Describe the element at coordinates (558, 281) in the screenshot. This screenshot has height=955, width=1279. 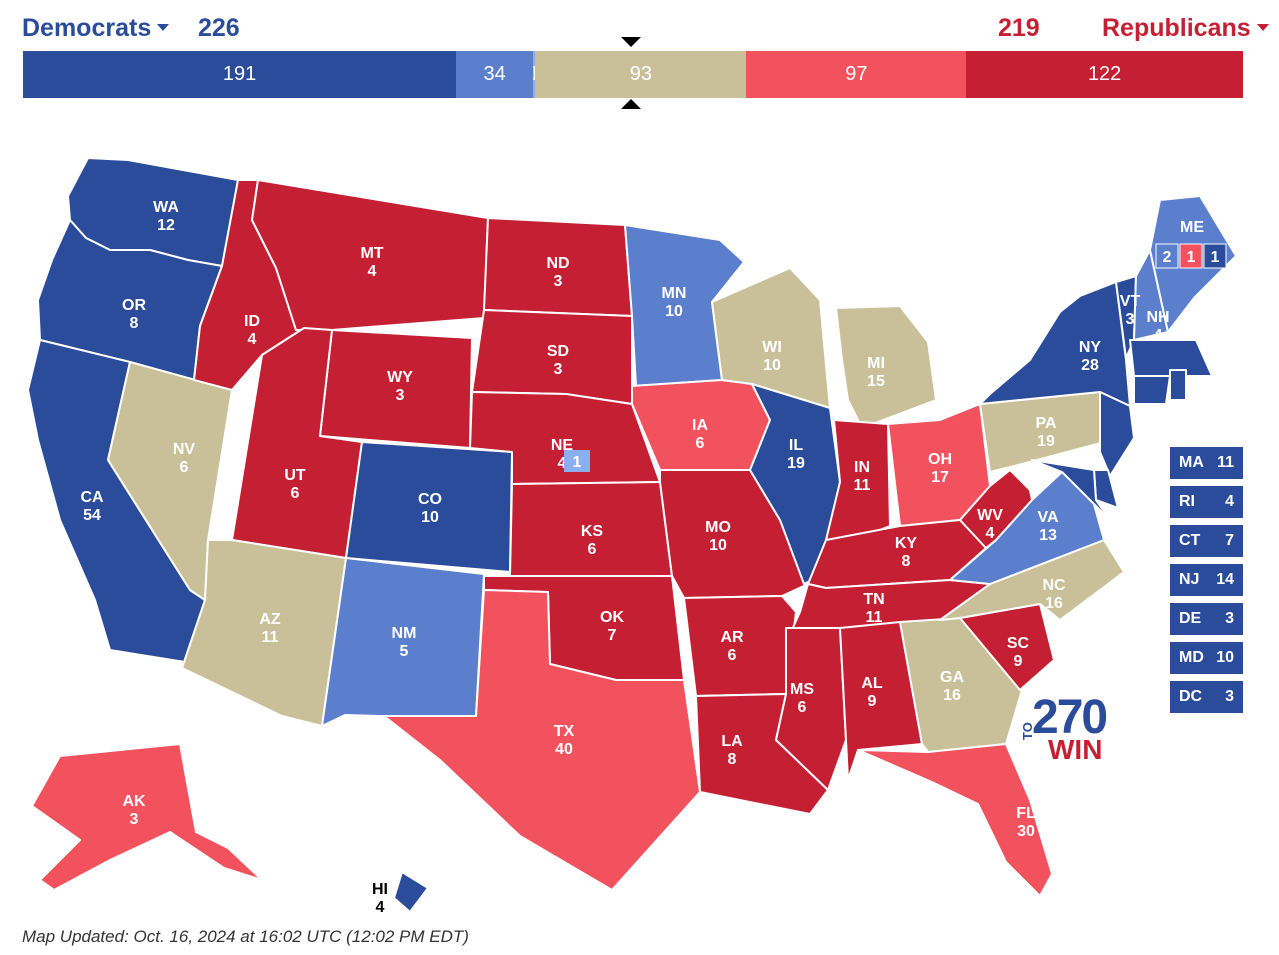
I see `state-ev-nd: 3` at that location.